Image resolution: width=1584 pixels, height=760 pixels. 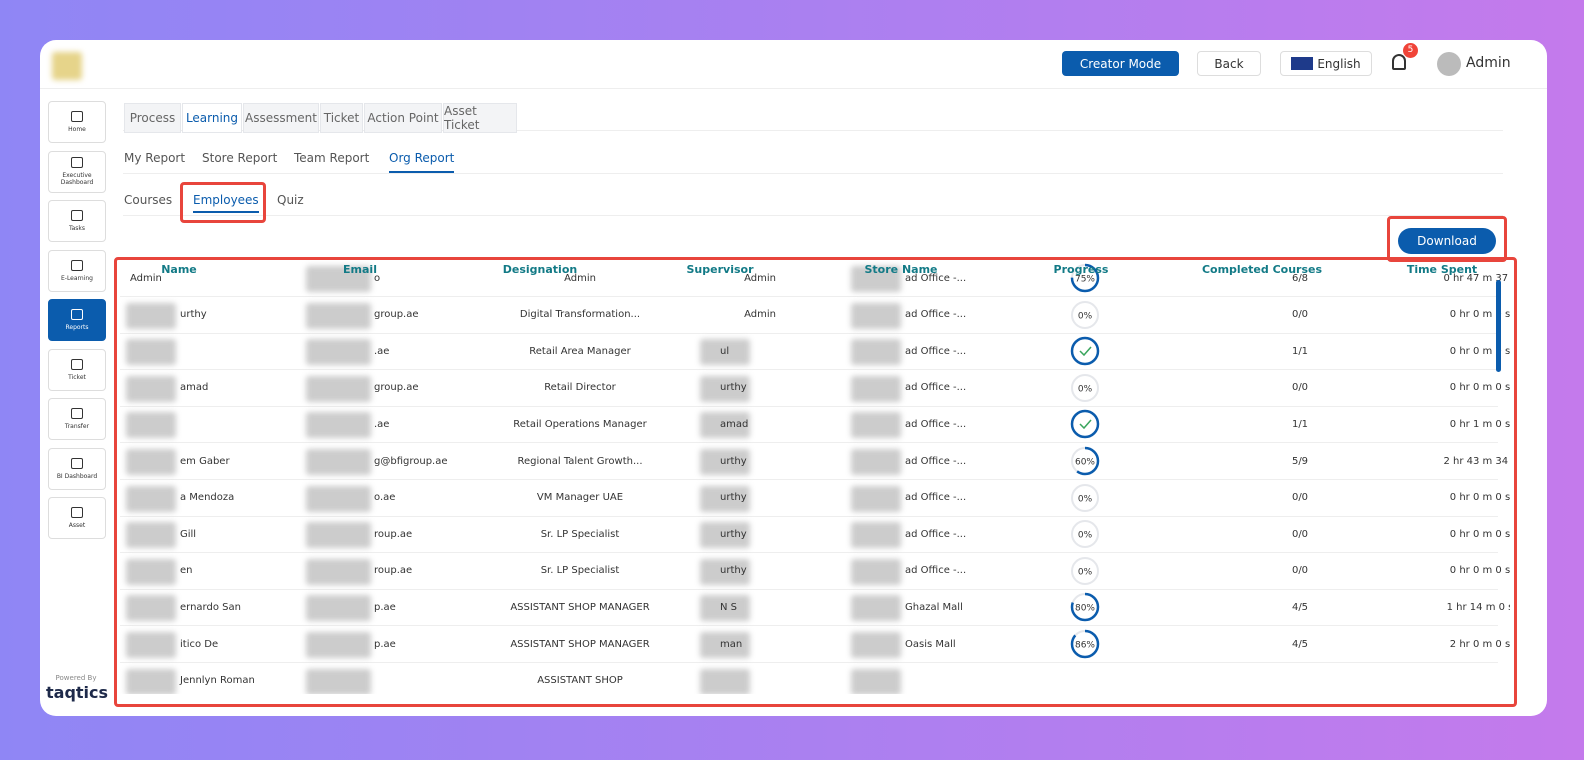 I want to click on scrollbar, so click(x=1498, y=326).